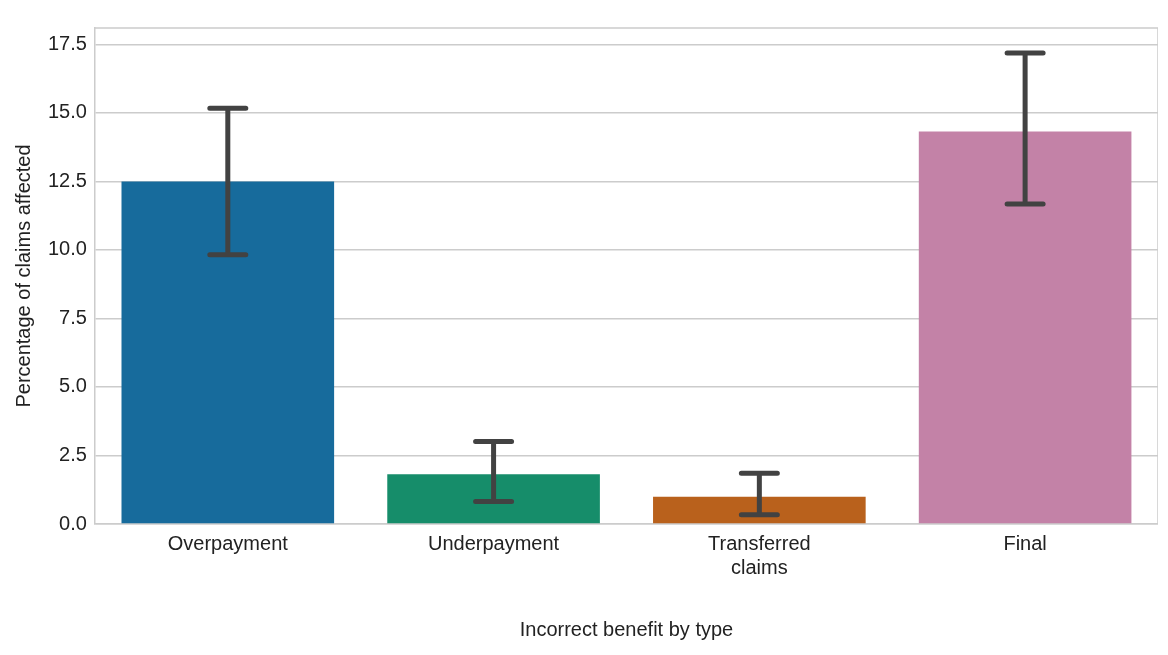 The height and width of the screenshot is (655, 1168). What do you see at coordinates (73, 316) in the screenshot?
I see `y-tick-label: 7.5` at bounding box center [73, 316].